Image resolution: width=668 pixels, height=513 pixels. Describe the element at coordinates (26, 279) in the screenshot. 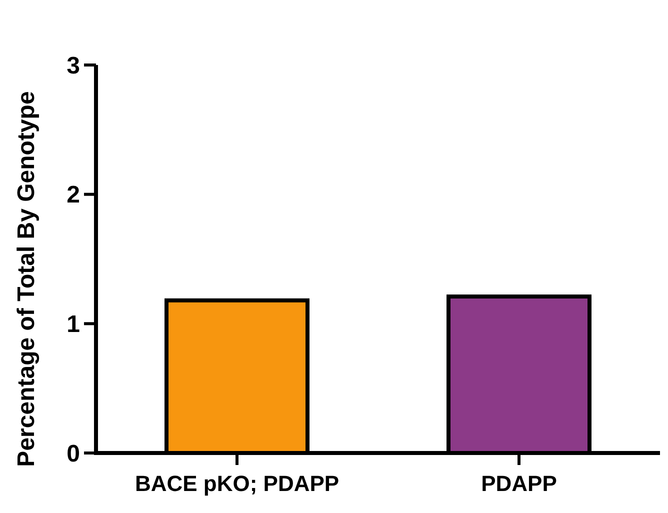

I see `y-axis-title: Percentage of Total By Genotype` at that location.